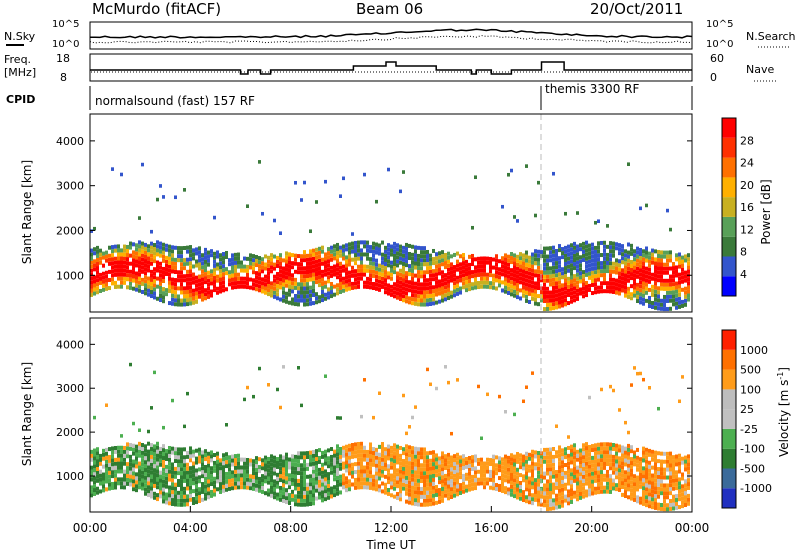 The height and width of the screenshot is (554, 800). Describe the element at coordinates (747, 409) in the screenshot. I see `colorbar-tick: 25` at that location.